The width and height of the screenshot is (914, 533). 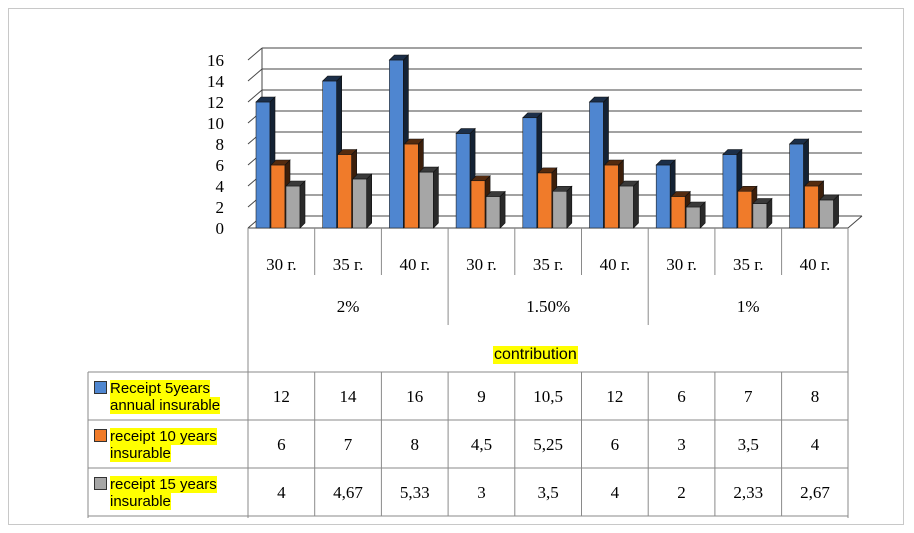 I want to click on y-tick-label: 12, so click(x=215, y=102).